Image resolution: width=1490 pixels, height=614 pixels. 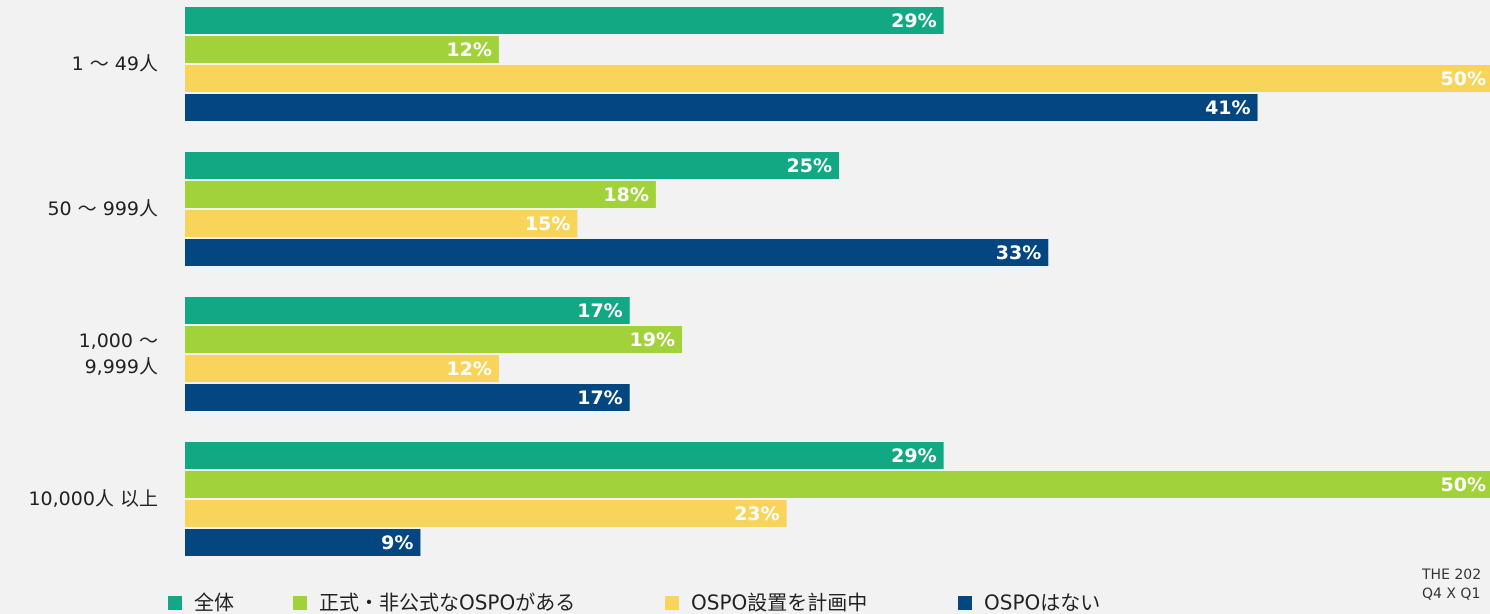 I want to click on data-label: 25%, so click(x=809, y=166).